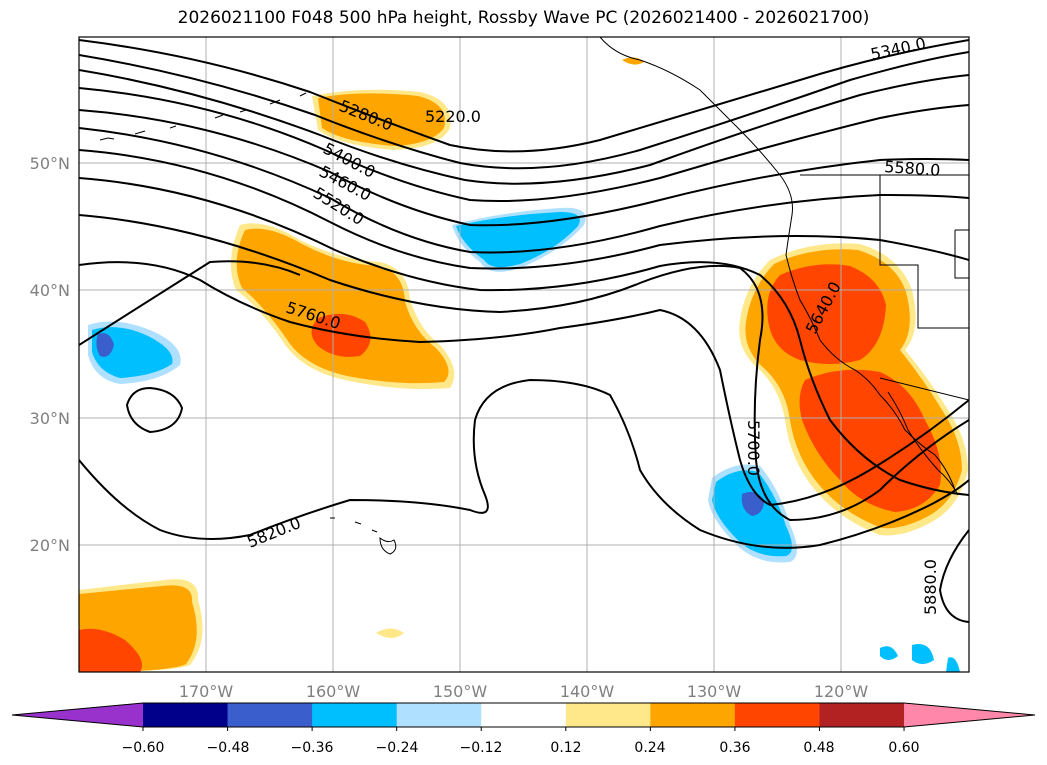 Image resolution: width=1047 pixels, height=765 pixels. What do you see at coordinates (818, 748) in the screenshot?
I see `colorbar-tick-label: 0.48` at bounding box center [818, 748].